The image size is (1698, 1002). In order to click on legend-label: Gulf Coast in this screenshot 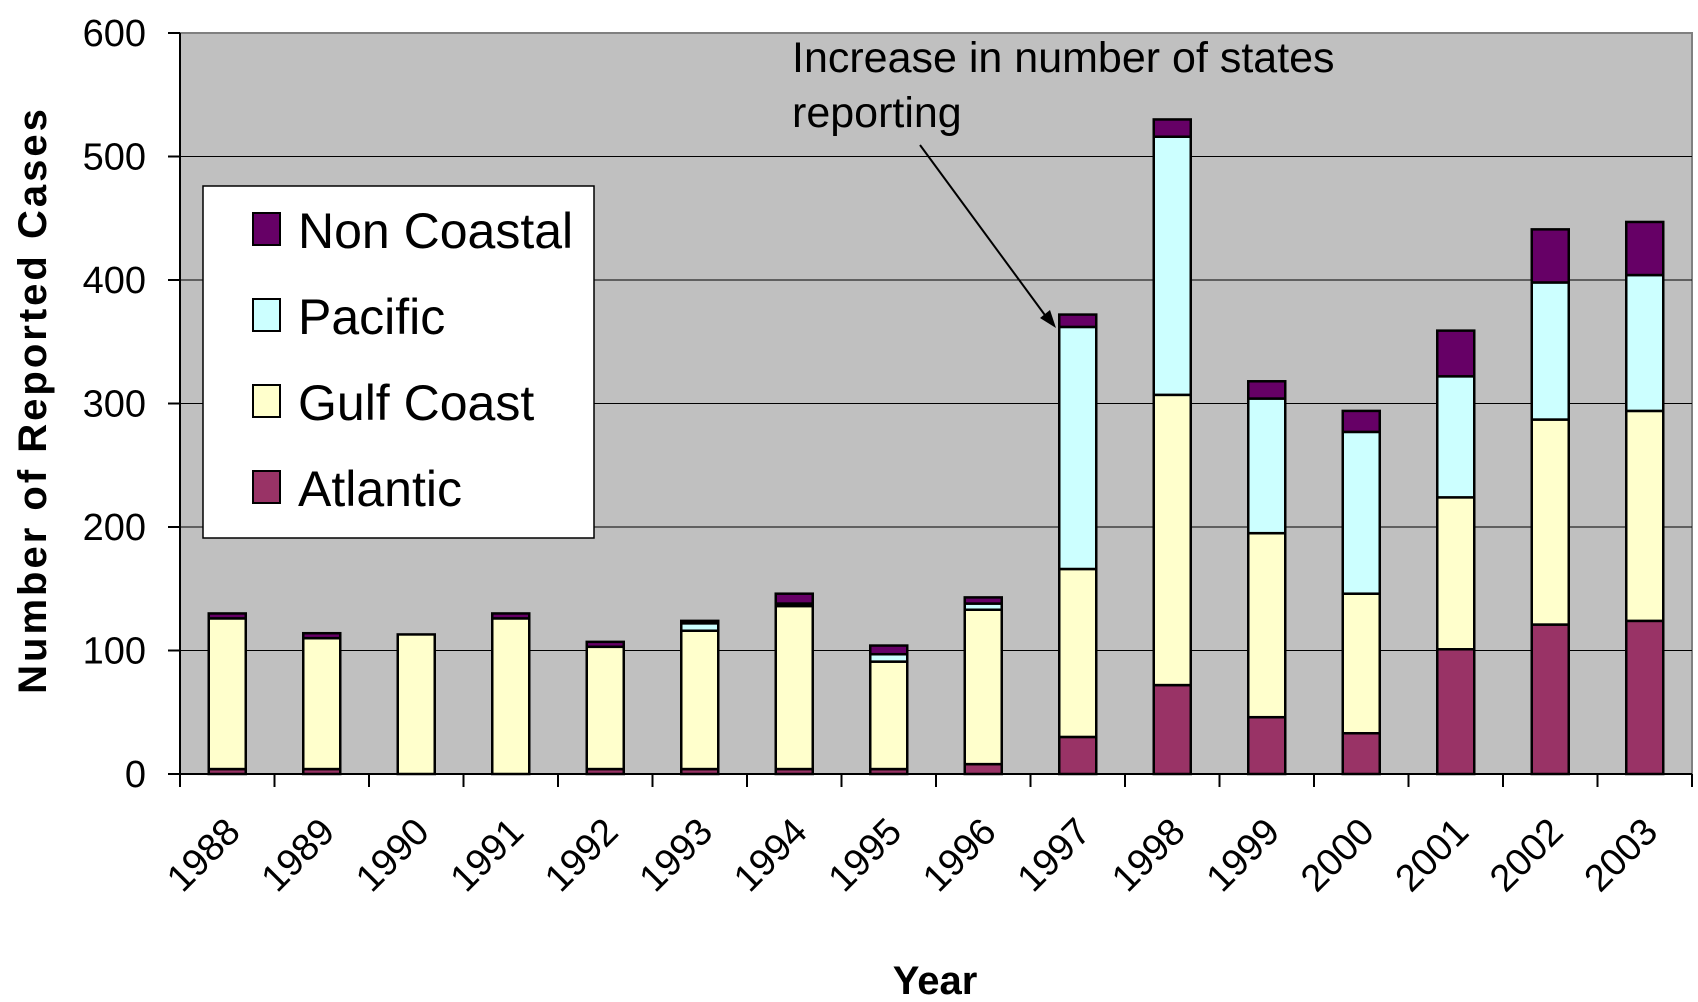, I will do `click(416, 403)`.